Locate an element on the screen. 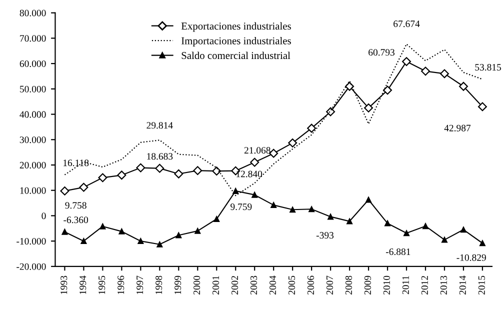 The height and width of the screenshot is (321, 502). x-tick-label: 1993 is located at coordinates (64, 285).